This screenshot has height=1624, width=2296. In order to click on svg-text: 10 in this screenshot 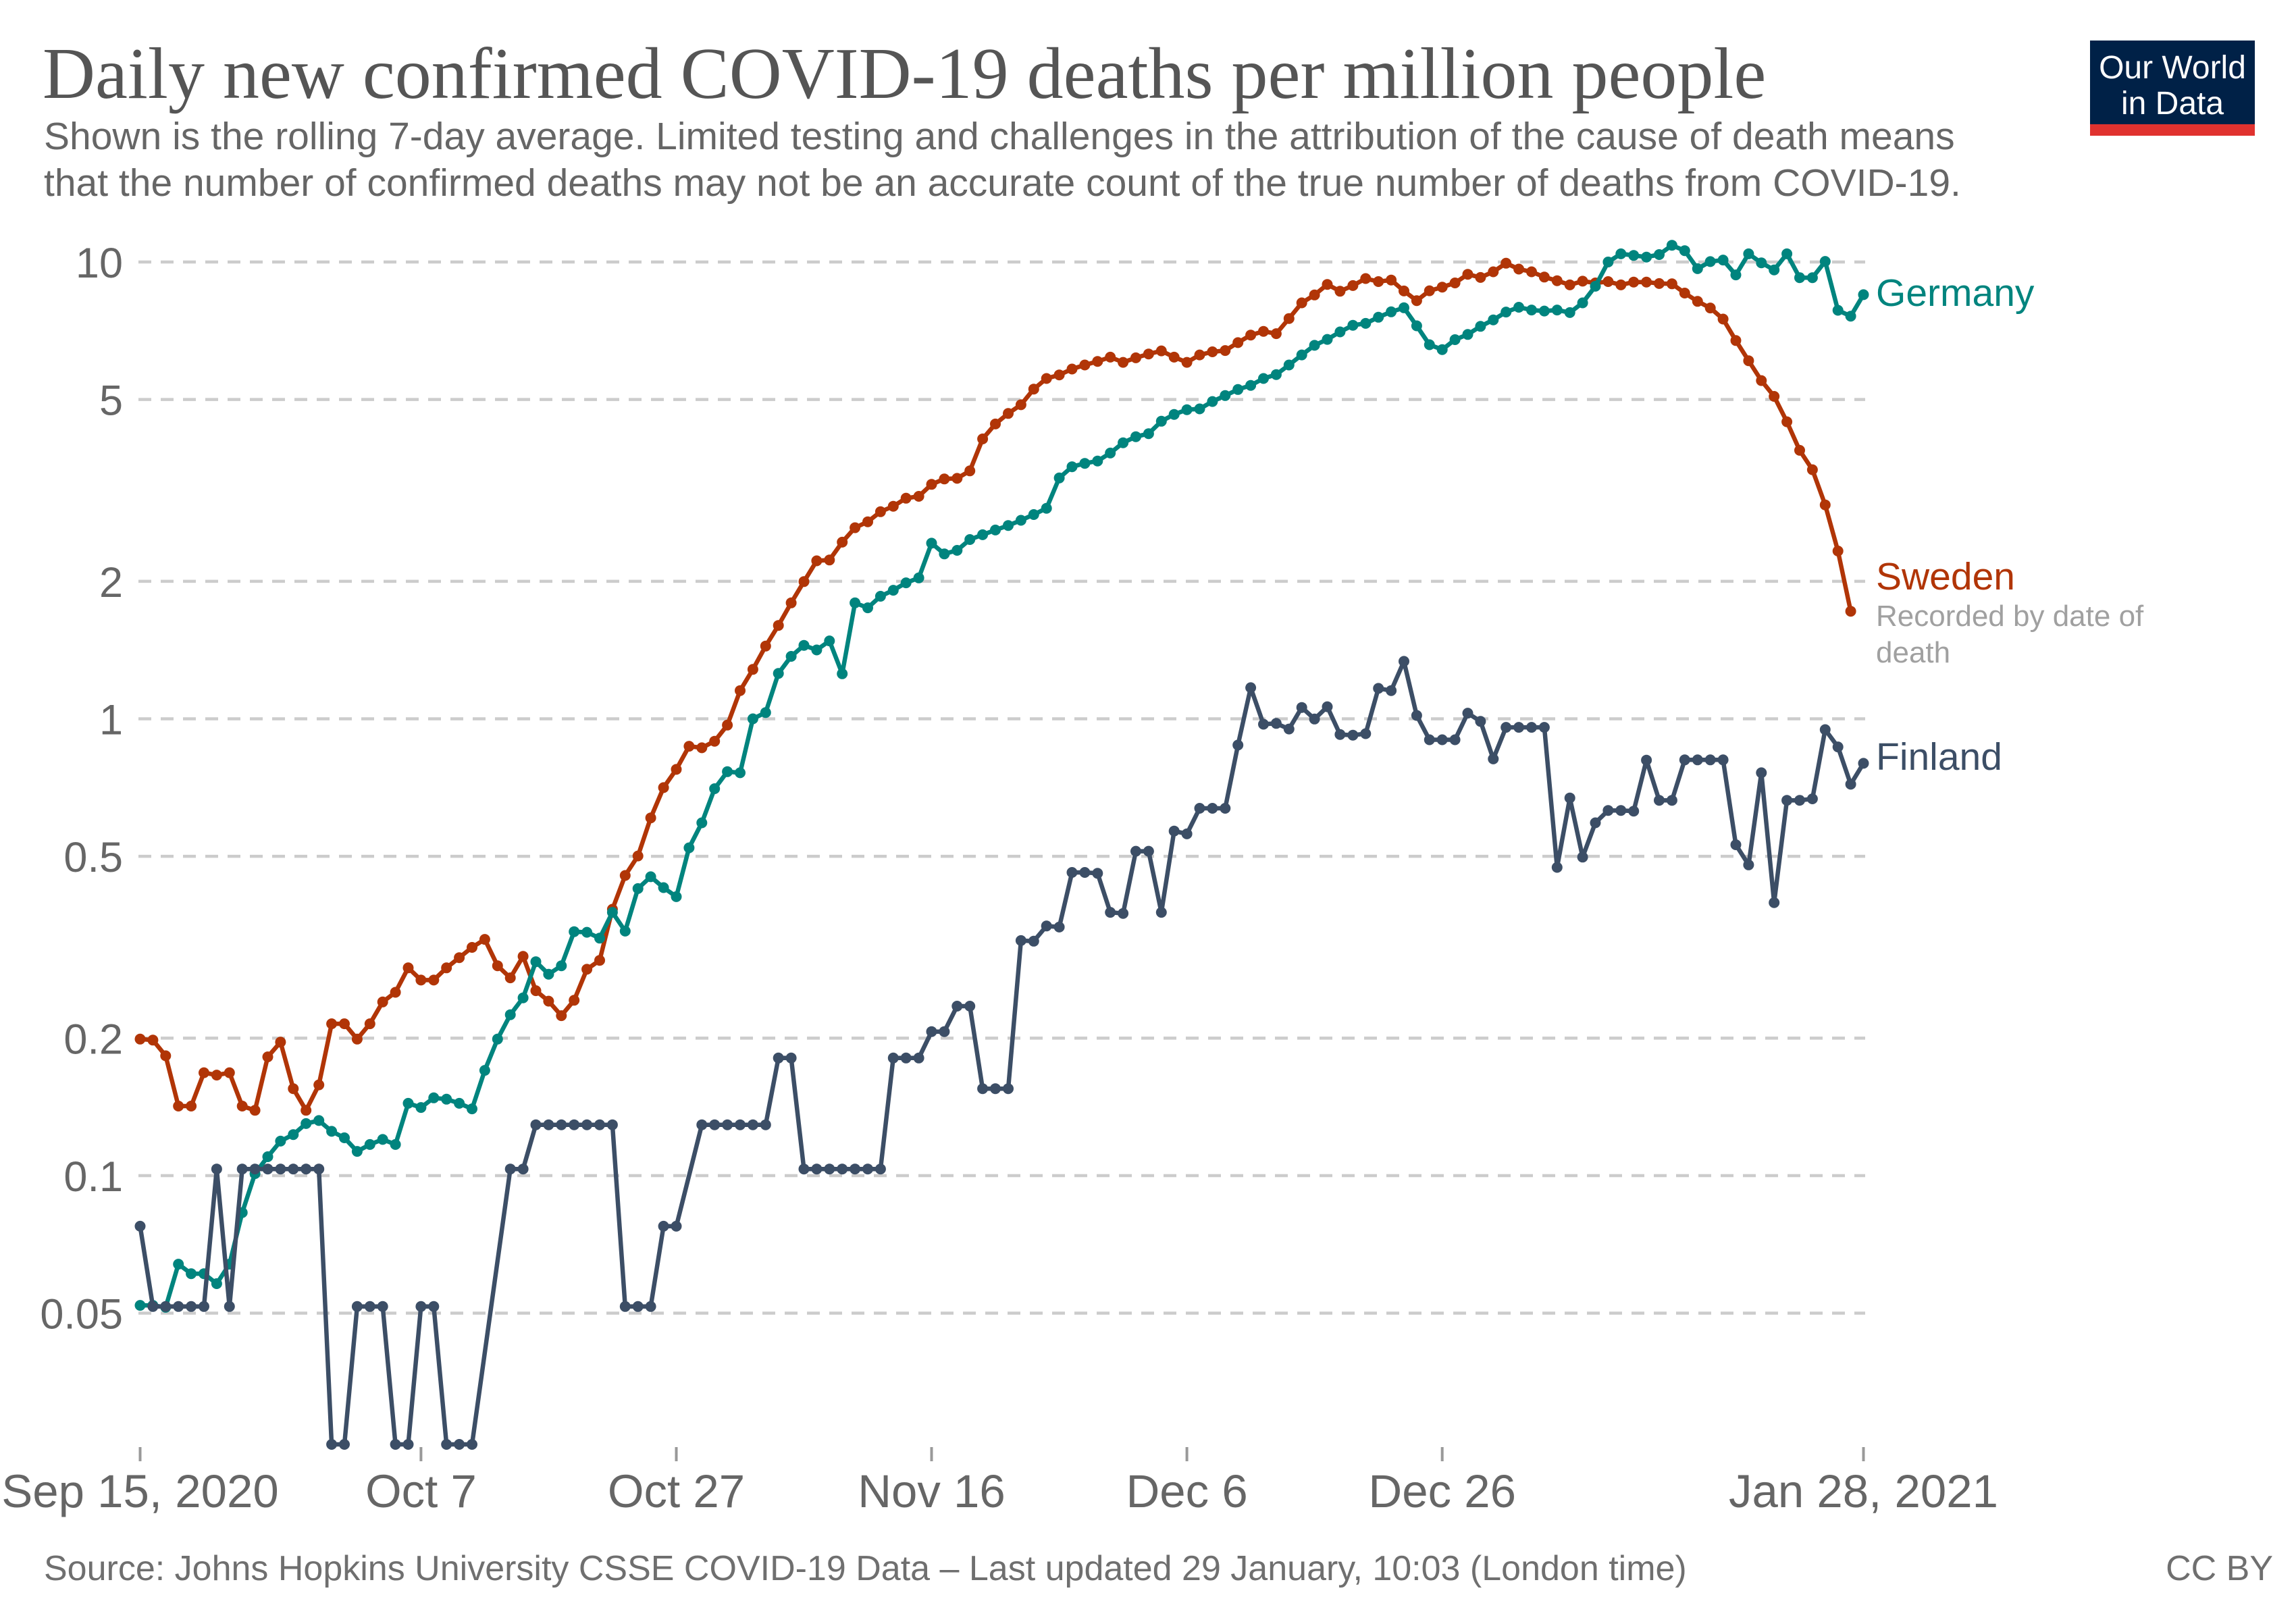, I will do `click(99, 263)`.